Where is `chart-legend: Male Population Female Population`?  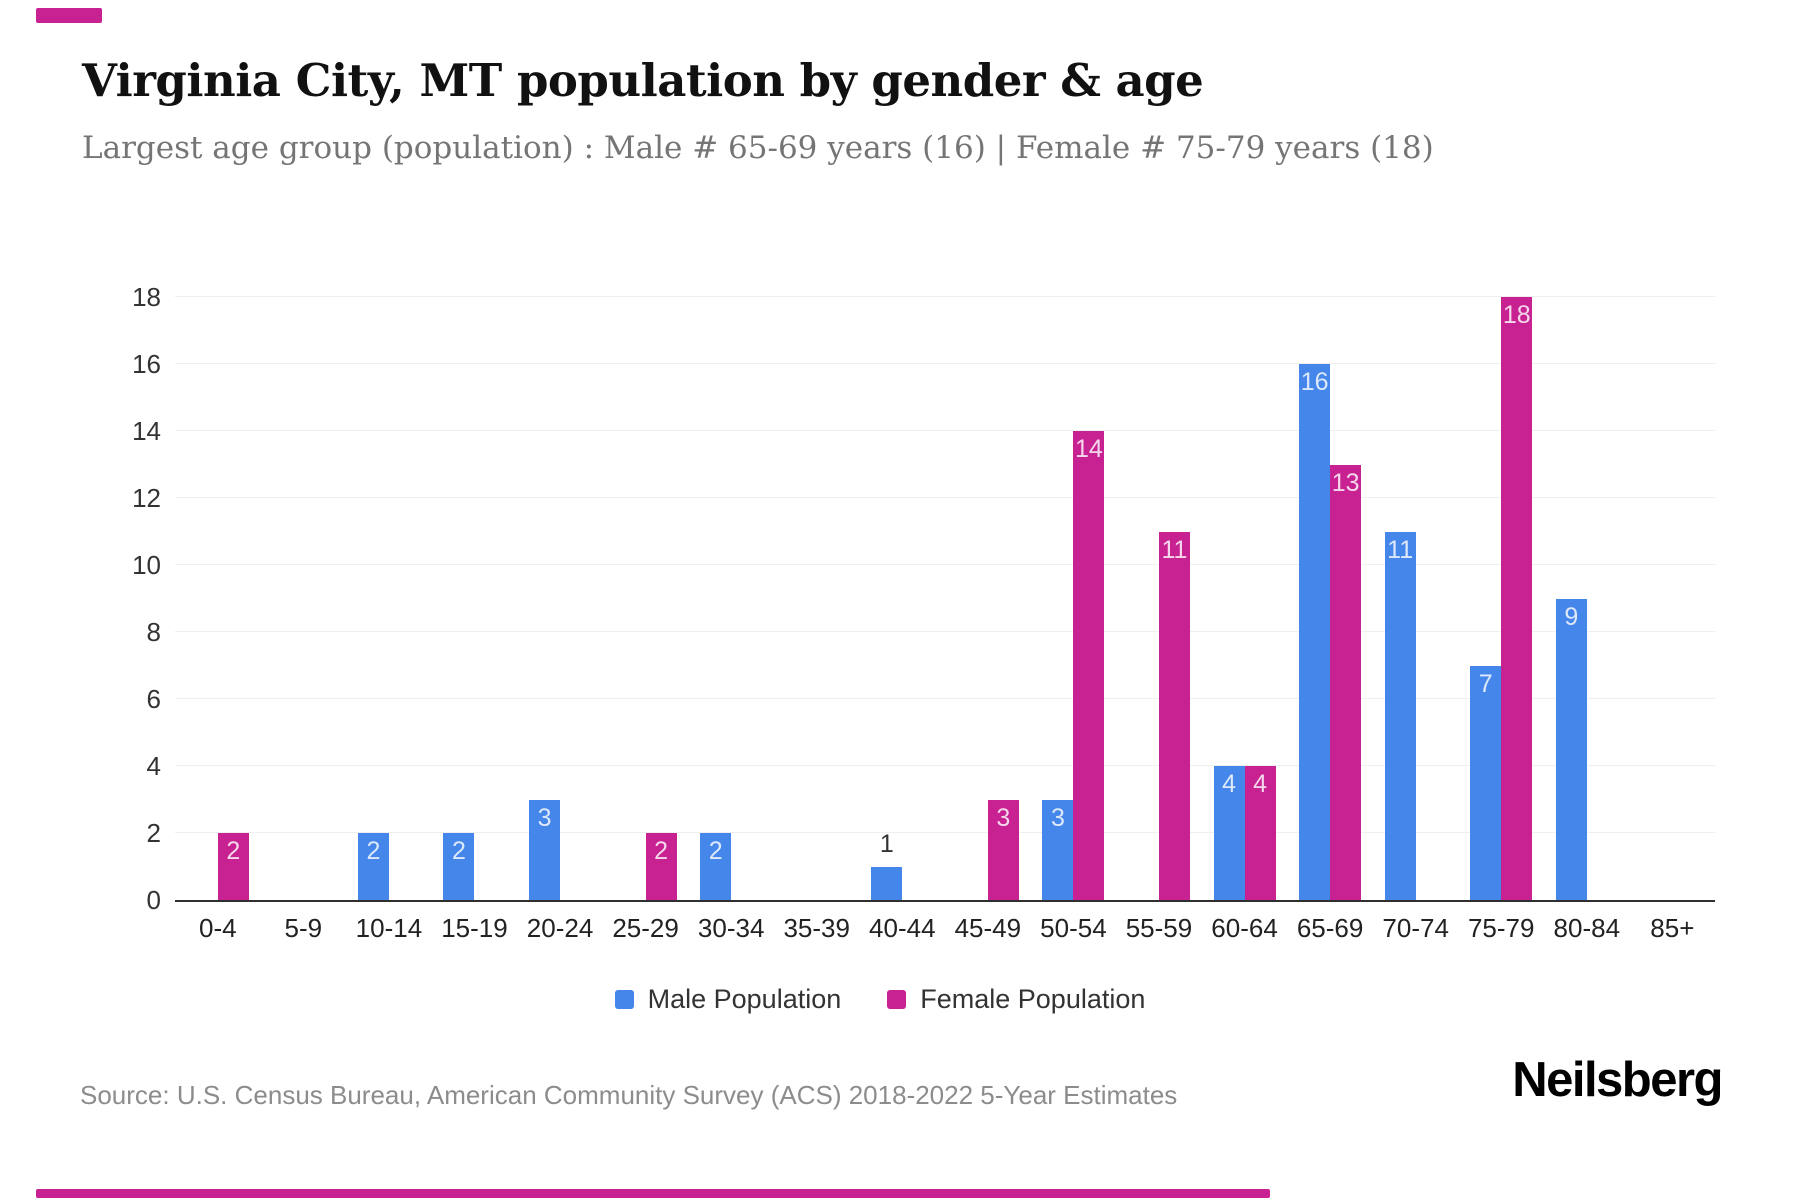
chart-legend: Male Population Female Population is located at coordinates (880, 999).